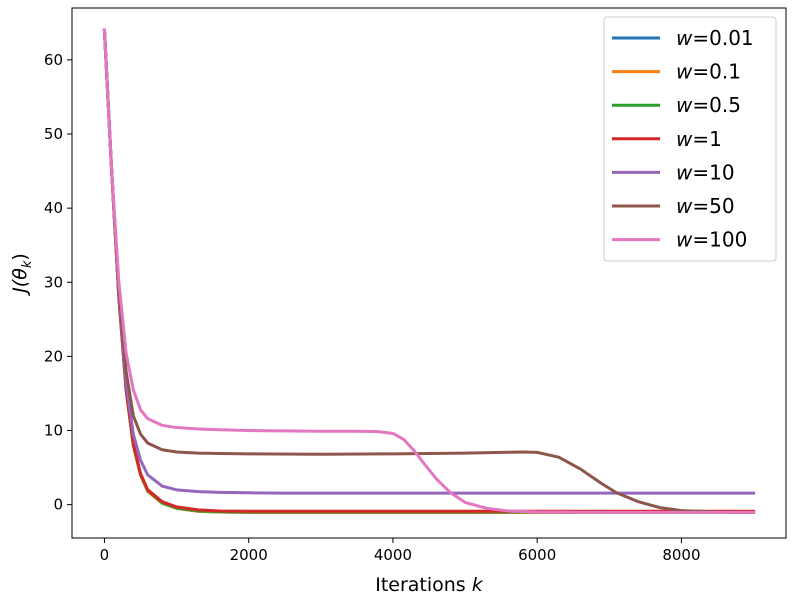  I want to click on legend-box, so click(690, 139).